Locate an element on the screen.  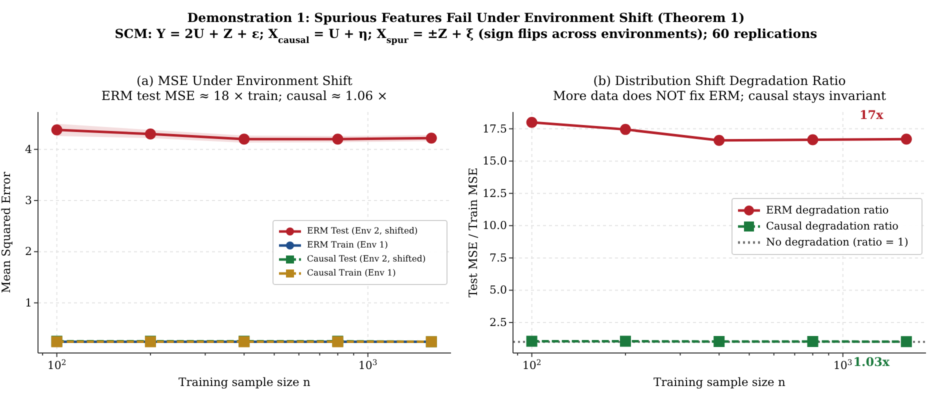
text: 1.03x is located at coordinates (871, 361).